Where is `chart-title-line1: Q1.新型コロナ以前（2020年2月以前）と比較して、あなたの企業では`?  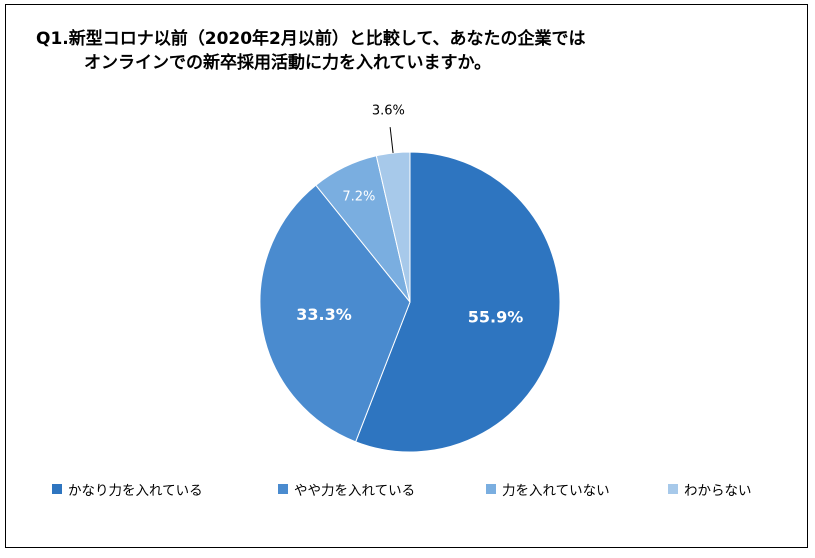
chart-title-line1: Q1.新型コロナ以前（2020年2月以前）と比較して、あなたの企業では is located at coordinates (311, 39).